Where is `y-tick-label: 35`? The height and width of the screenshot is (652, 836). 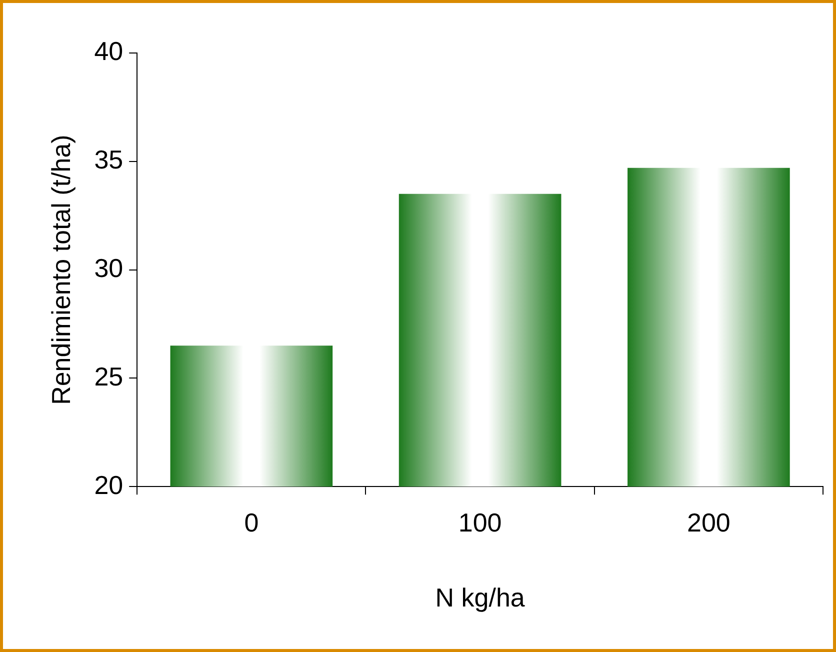
y-tick-label: 35 is located at coordinates (109, 159).